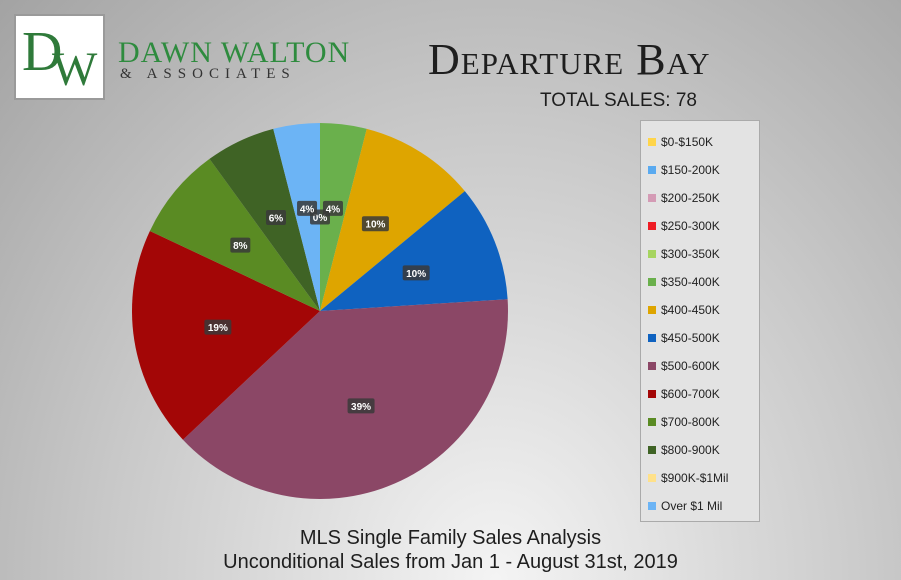 This screenshot has width=901, height=580. I want to click on legend-item-13: Over $1 Mil, so click(700, 506).